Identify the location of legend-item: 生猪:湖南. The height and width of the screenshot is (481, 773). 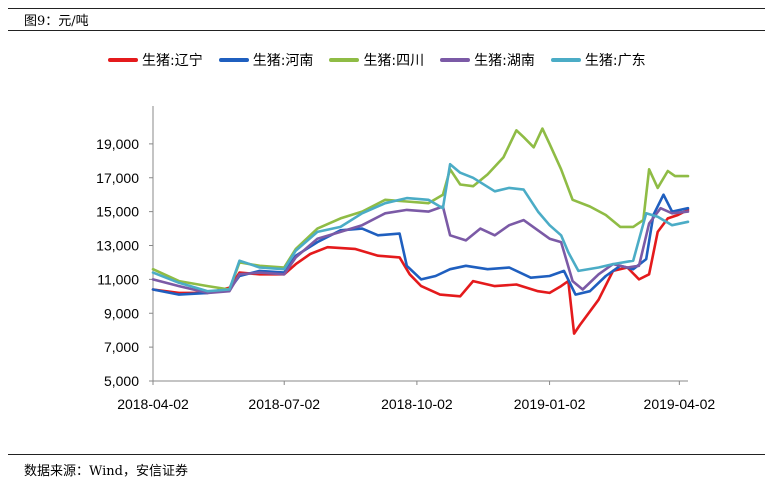
(487, 60).